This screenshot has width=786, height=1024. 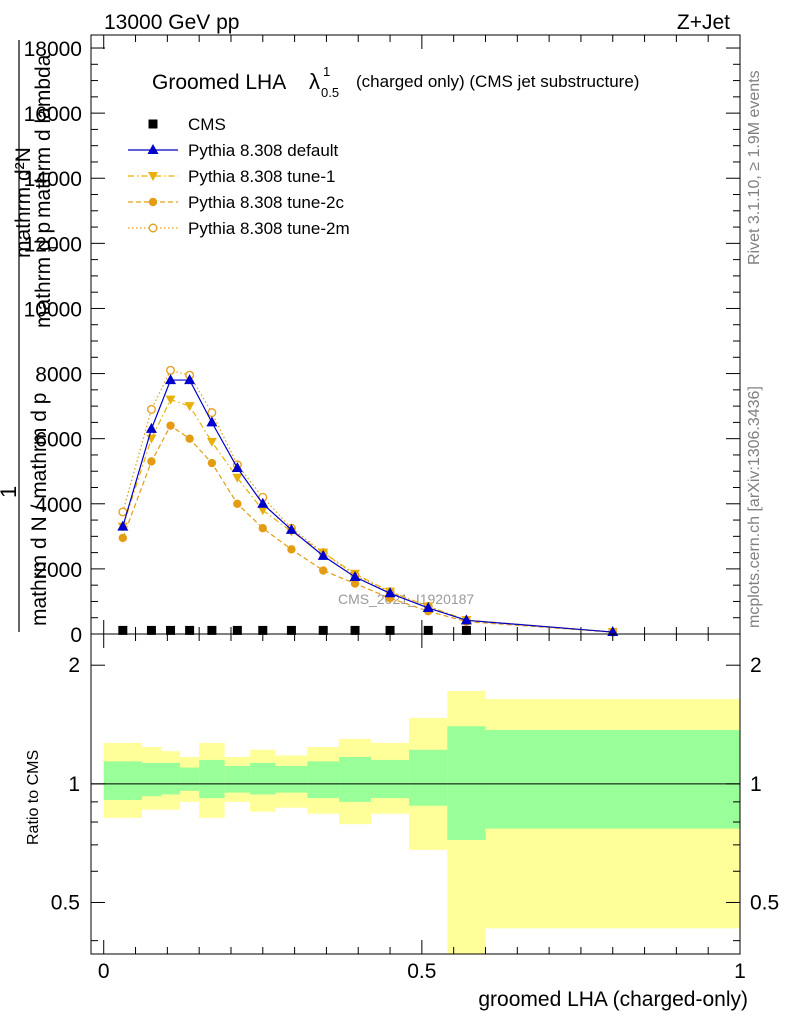 What do you see at coordinates (74, 784) in the screenshot?
I see `ratio-y-tick-label: 1` at bounding box center [74, 784].